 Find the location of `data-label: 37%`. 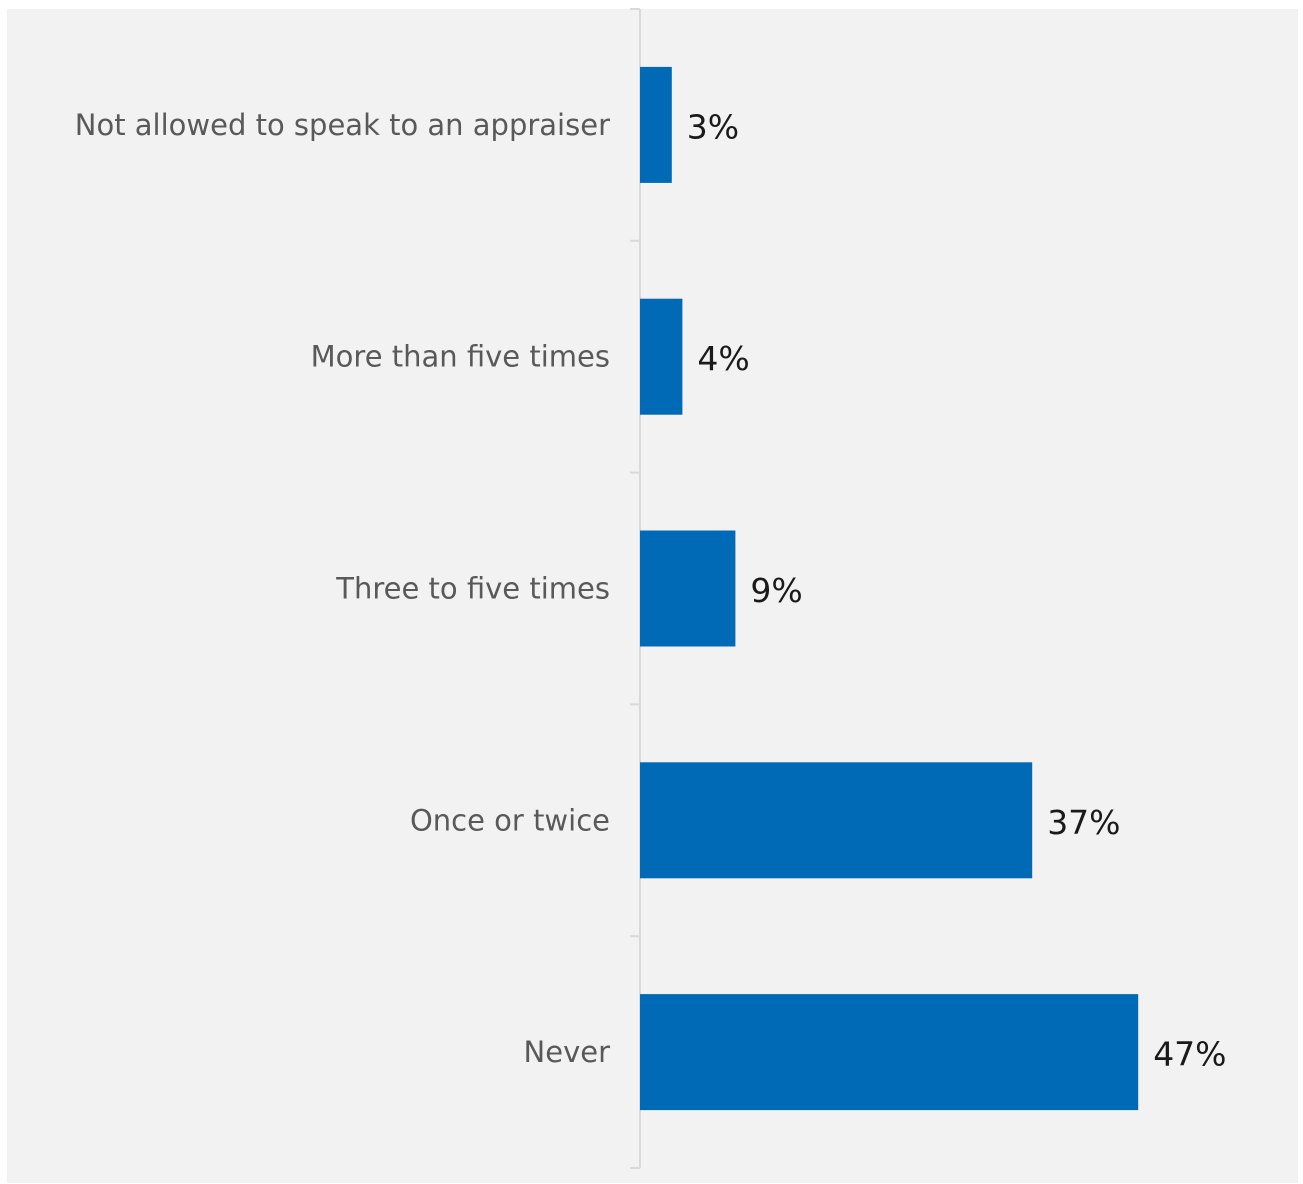

data-label: 37% is located at coordinates (1083, 822).